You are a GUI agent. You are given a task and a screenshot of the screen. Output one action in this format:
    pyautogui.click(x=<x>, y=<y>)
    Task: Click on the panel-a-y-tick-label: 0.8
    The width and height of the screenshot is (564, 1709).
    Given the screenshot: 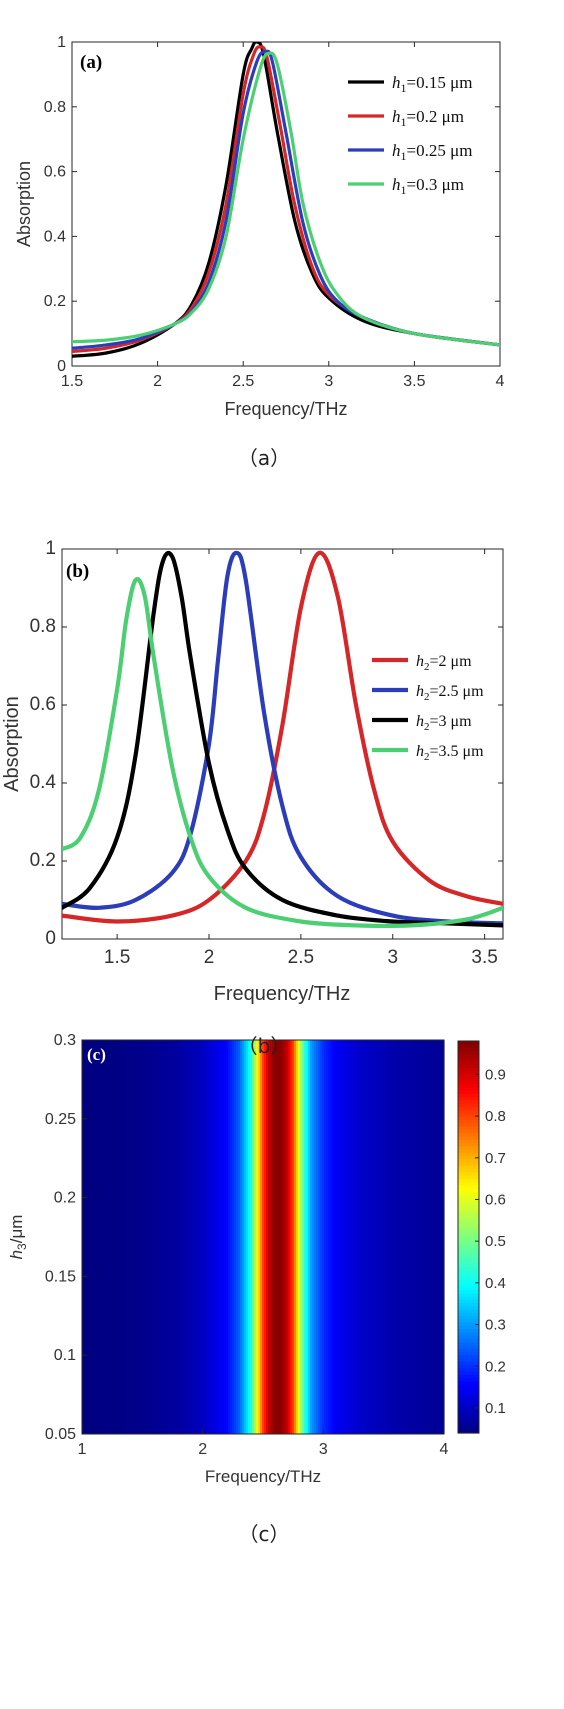 What is the action you would take?
    pyautogui.click(x=55, y=107)
    